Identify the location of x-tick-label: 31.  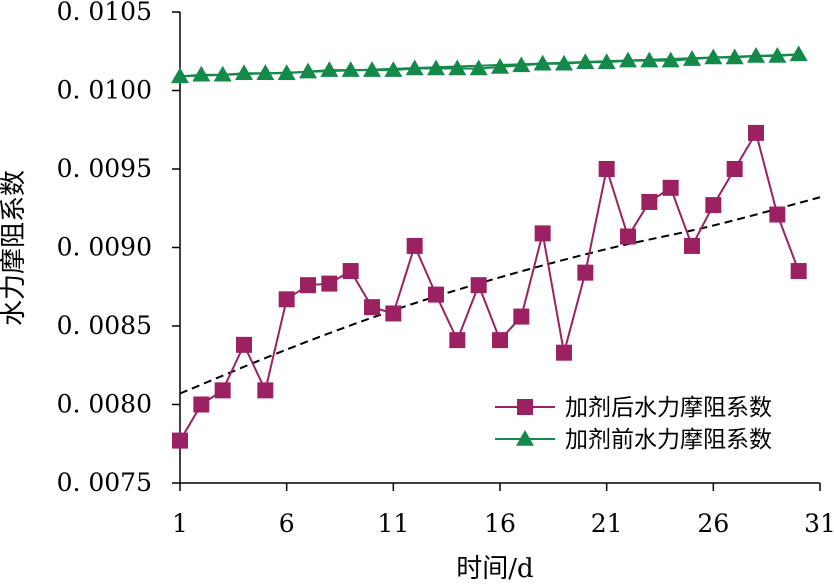
(819, 523).